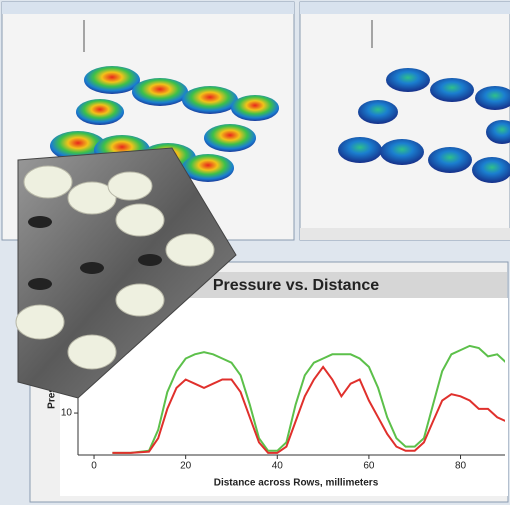  I want to click on x-tick-label: 60, so click(369, 466).